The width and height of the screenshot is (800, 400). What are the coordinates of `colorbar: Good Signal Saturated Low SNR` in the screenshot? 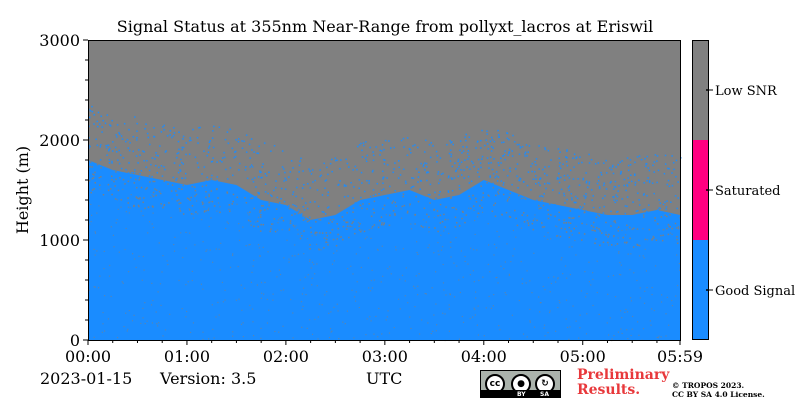 It's located at (743, 190).